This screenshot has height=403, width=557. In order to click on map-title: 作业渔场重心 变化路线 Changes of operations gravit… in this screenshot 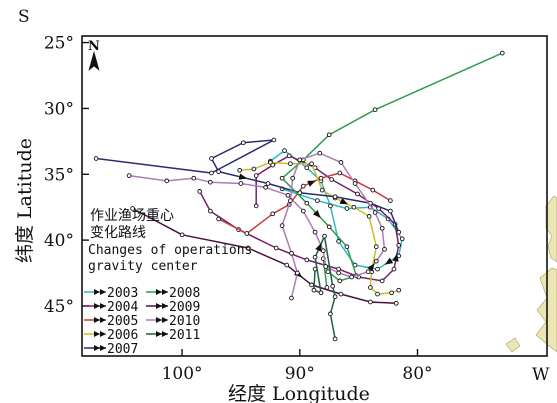, I will do `click(170, 241)`.